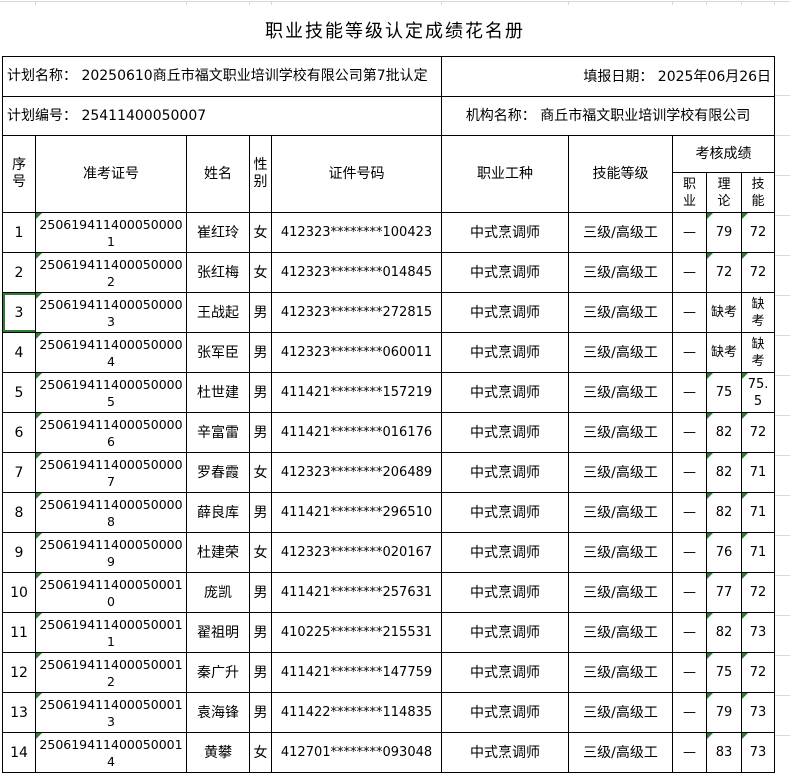  I want to click on cell-id_no: 412323********020167, so click(356, 552).